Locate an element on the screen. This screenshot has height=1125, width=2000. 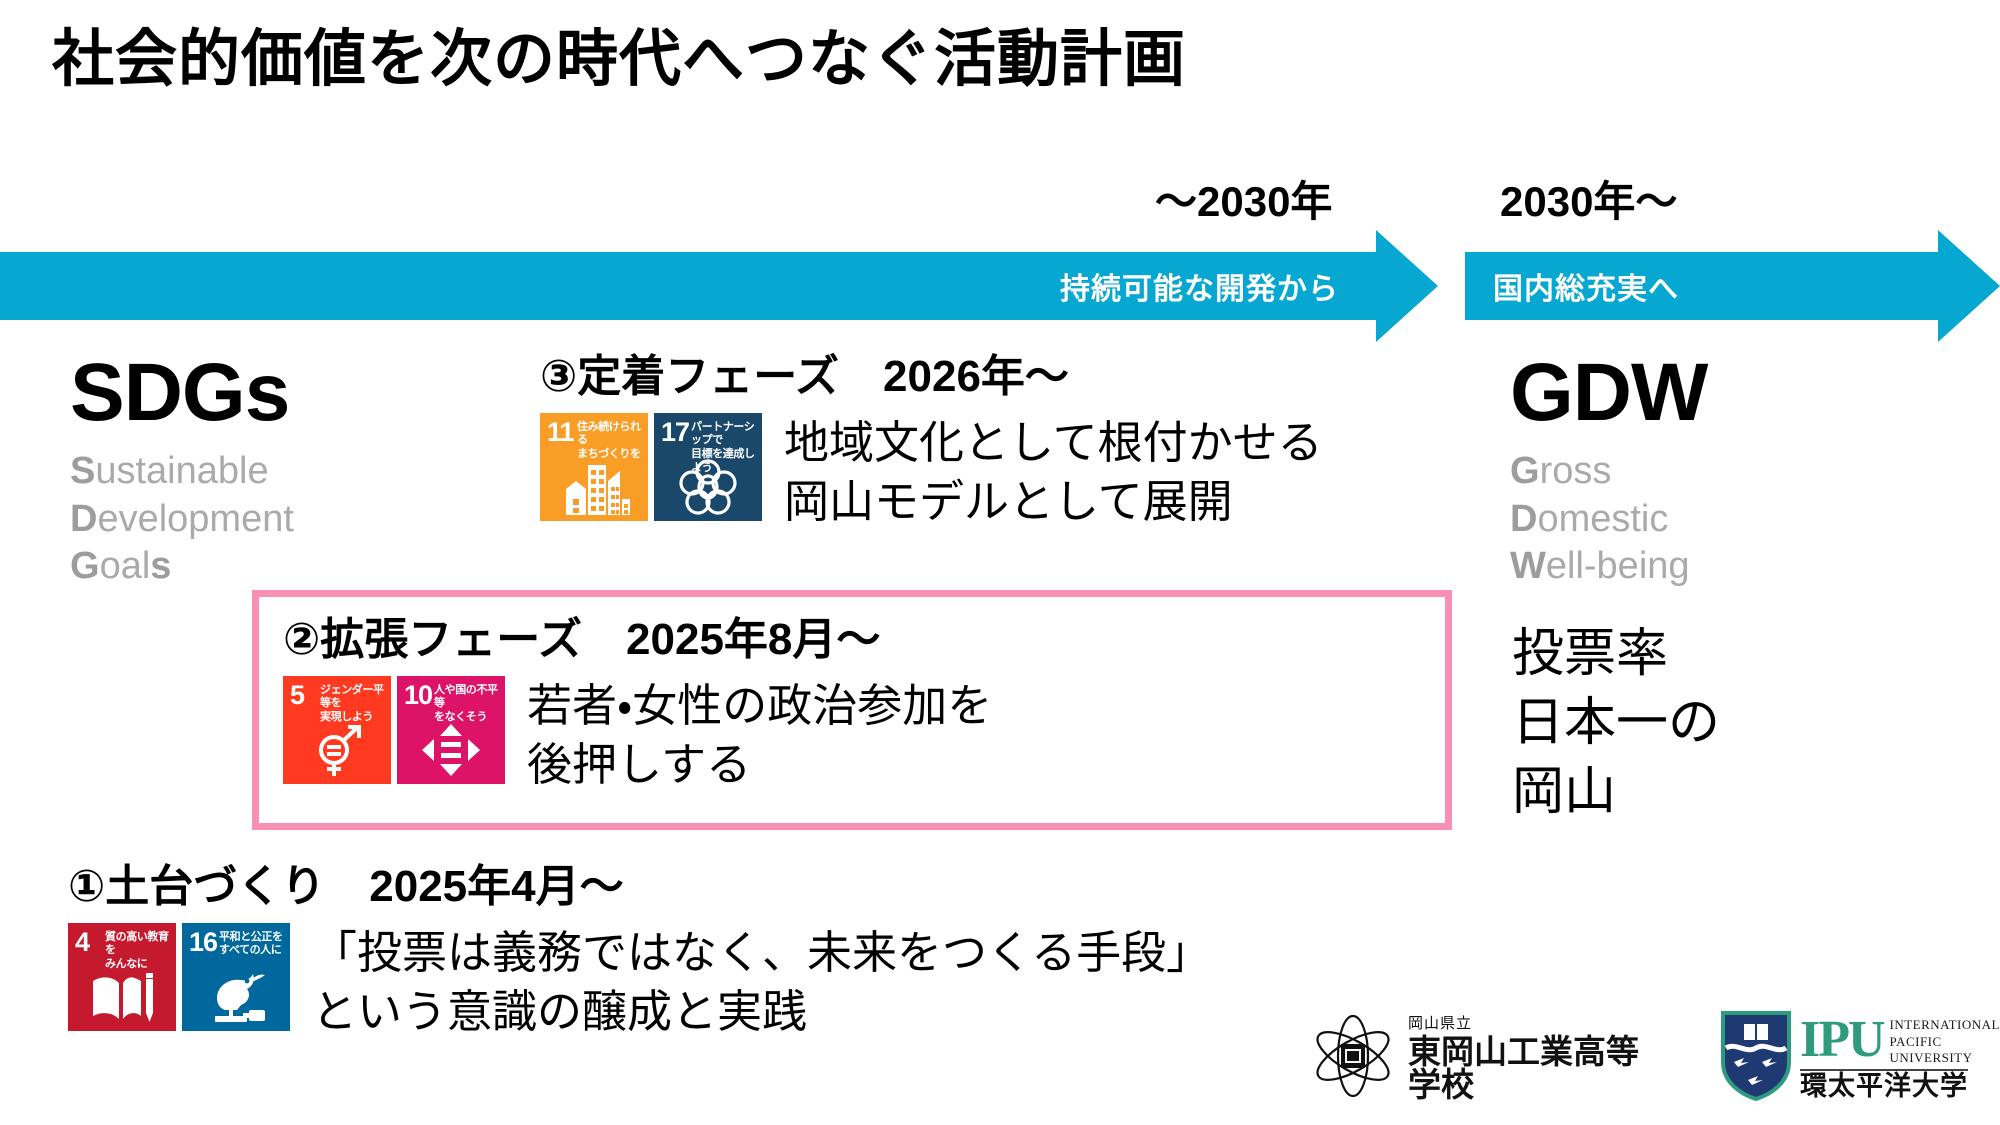
sdg-4-number: 4 is located at coordinates (82, 941).